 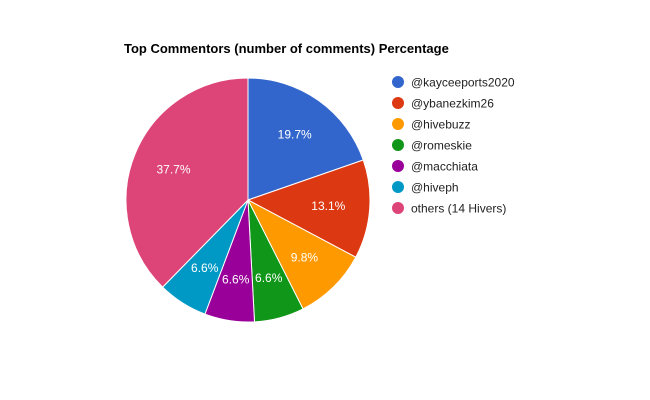 I want to click on legend-marker-others-14-hivers, so click(x=398, y=208).